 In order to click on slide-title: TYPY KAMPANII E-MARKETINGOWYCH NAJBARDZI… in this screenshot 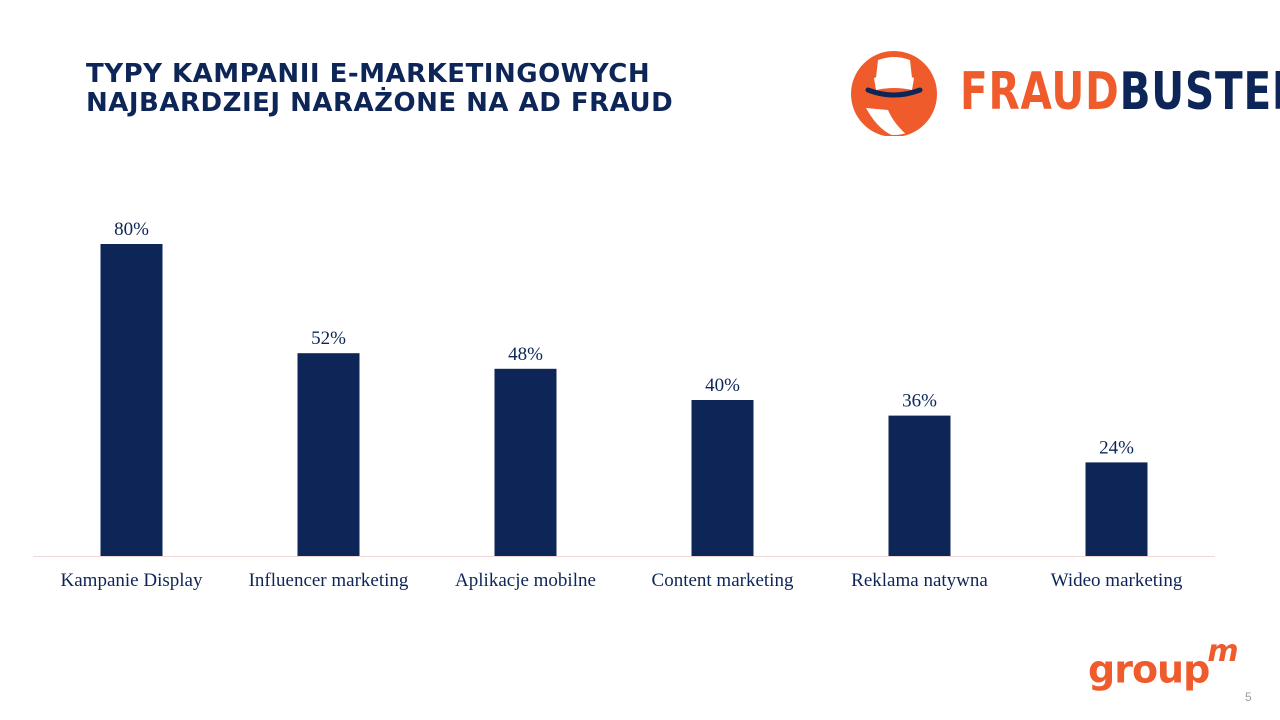, I will do `click(379, 89)`.